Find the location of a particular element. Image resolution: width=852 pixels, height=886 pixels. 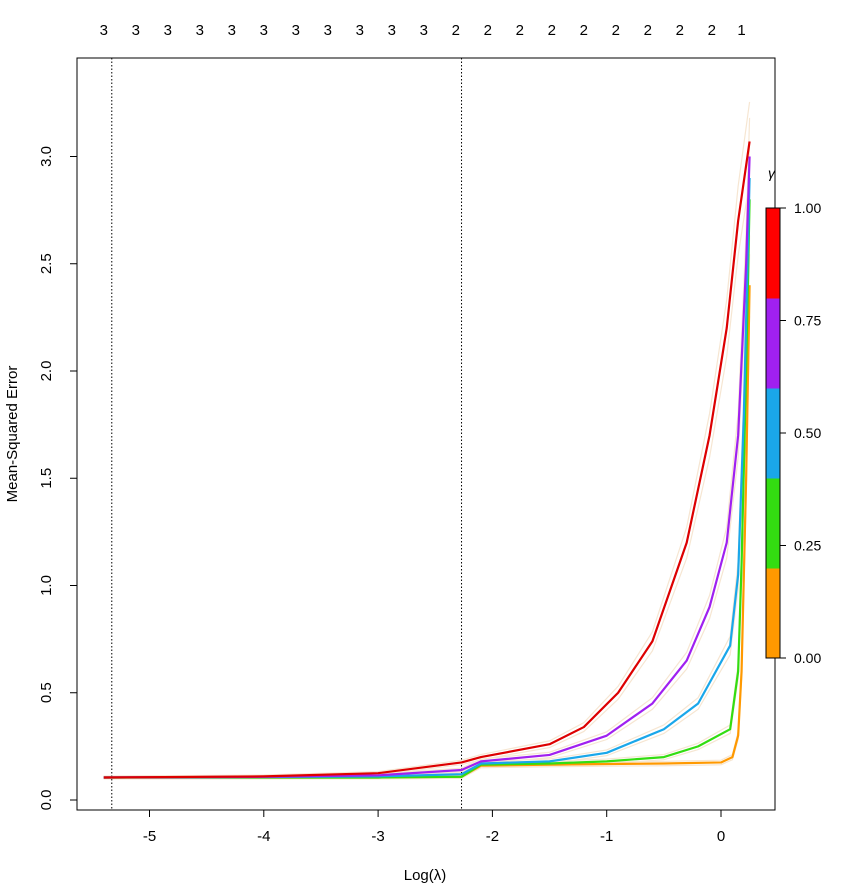

top-count-label-8: 3 is located at coordinates (360, 30).